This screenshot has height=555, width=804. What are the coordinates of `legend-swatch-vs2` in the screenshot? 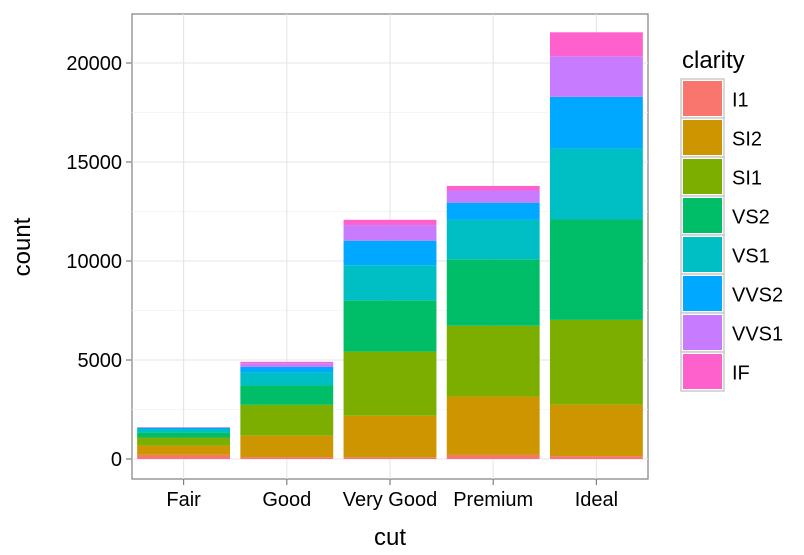 It's located at (702, 215).